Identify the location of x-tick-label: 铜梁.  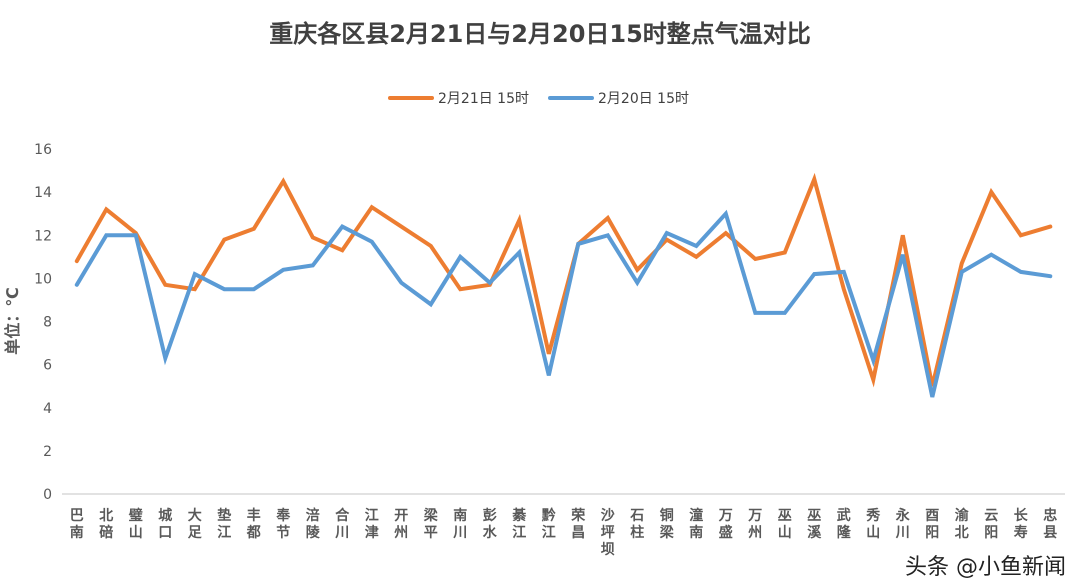
(667, 524).